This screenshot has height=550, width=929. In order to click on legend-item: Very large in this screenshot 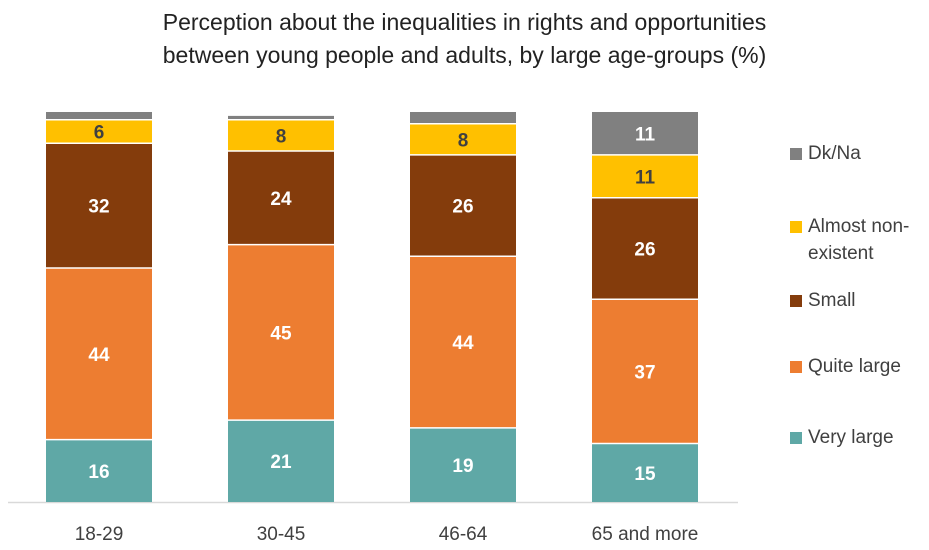, I will do `click(842, 437)`.